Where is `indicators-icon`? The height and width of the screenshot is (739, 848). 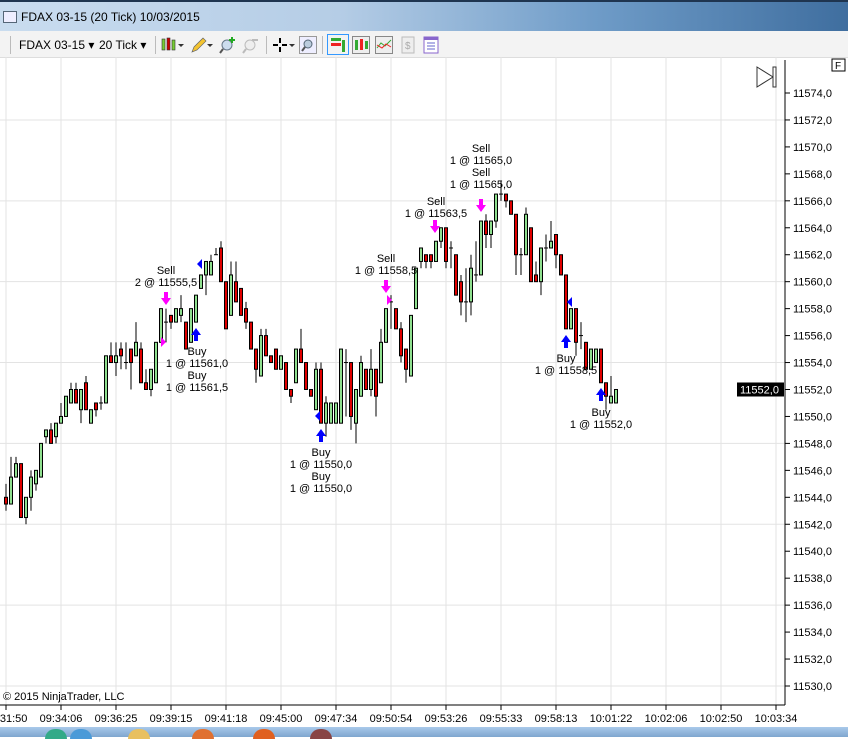 indicators-icon is located at coordinates (384, 45).